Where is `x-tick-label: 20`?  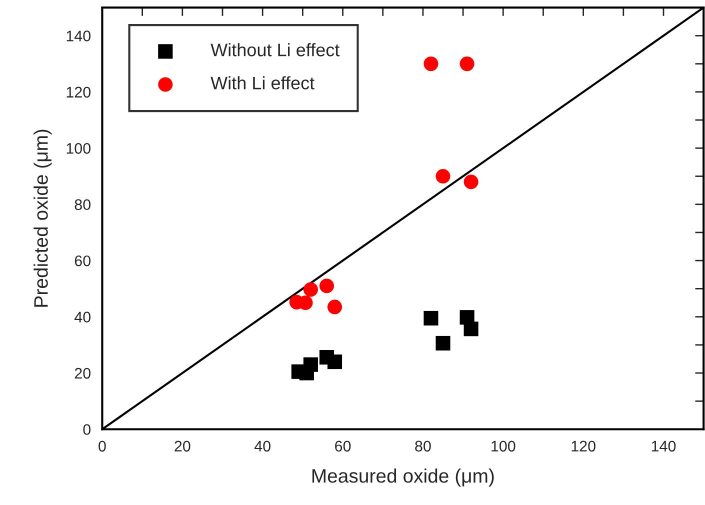 x-tick-label: 20 is located at coordinates (182, 446).